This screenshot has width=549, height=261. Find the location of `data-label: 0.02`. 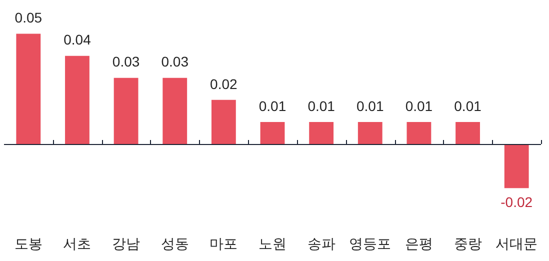

data-label: 0.02 is located at coordinates (224, 84).